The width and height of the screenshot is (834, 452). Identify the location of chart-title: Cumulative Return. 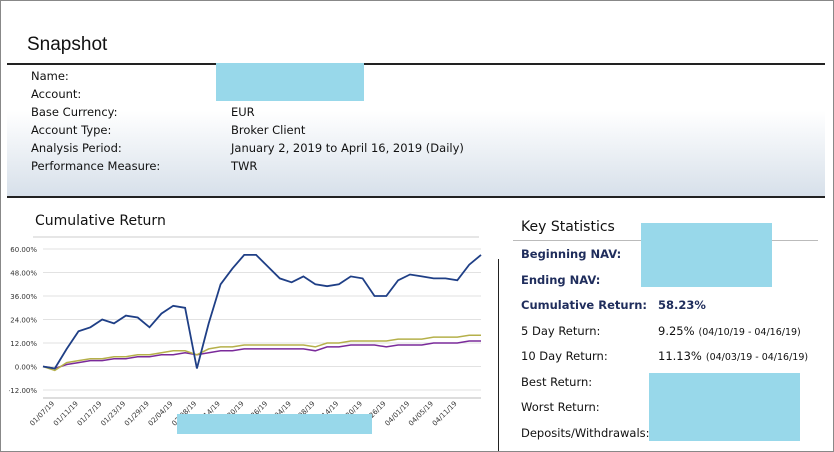
(100, 221).